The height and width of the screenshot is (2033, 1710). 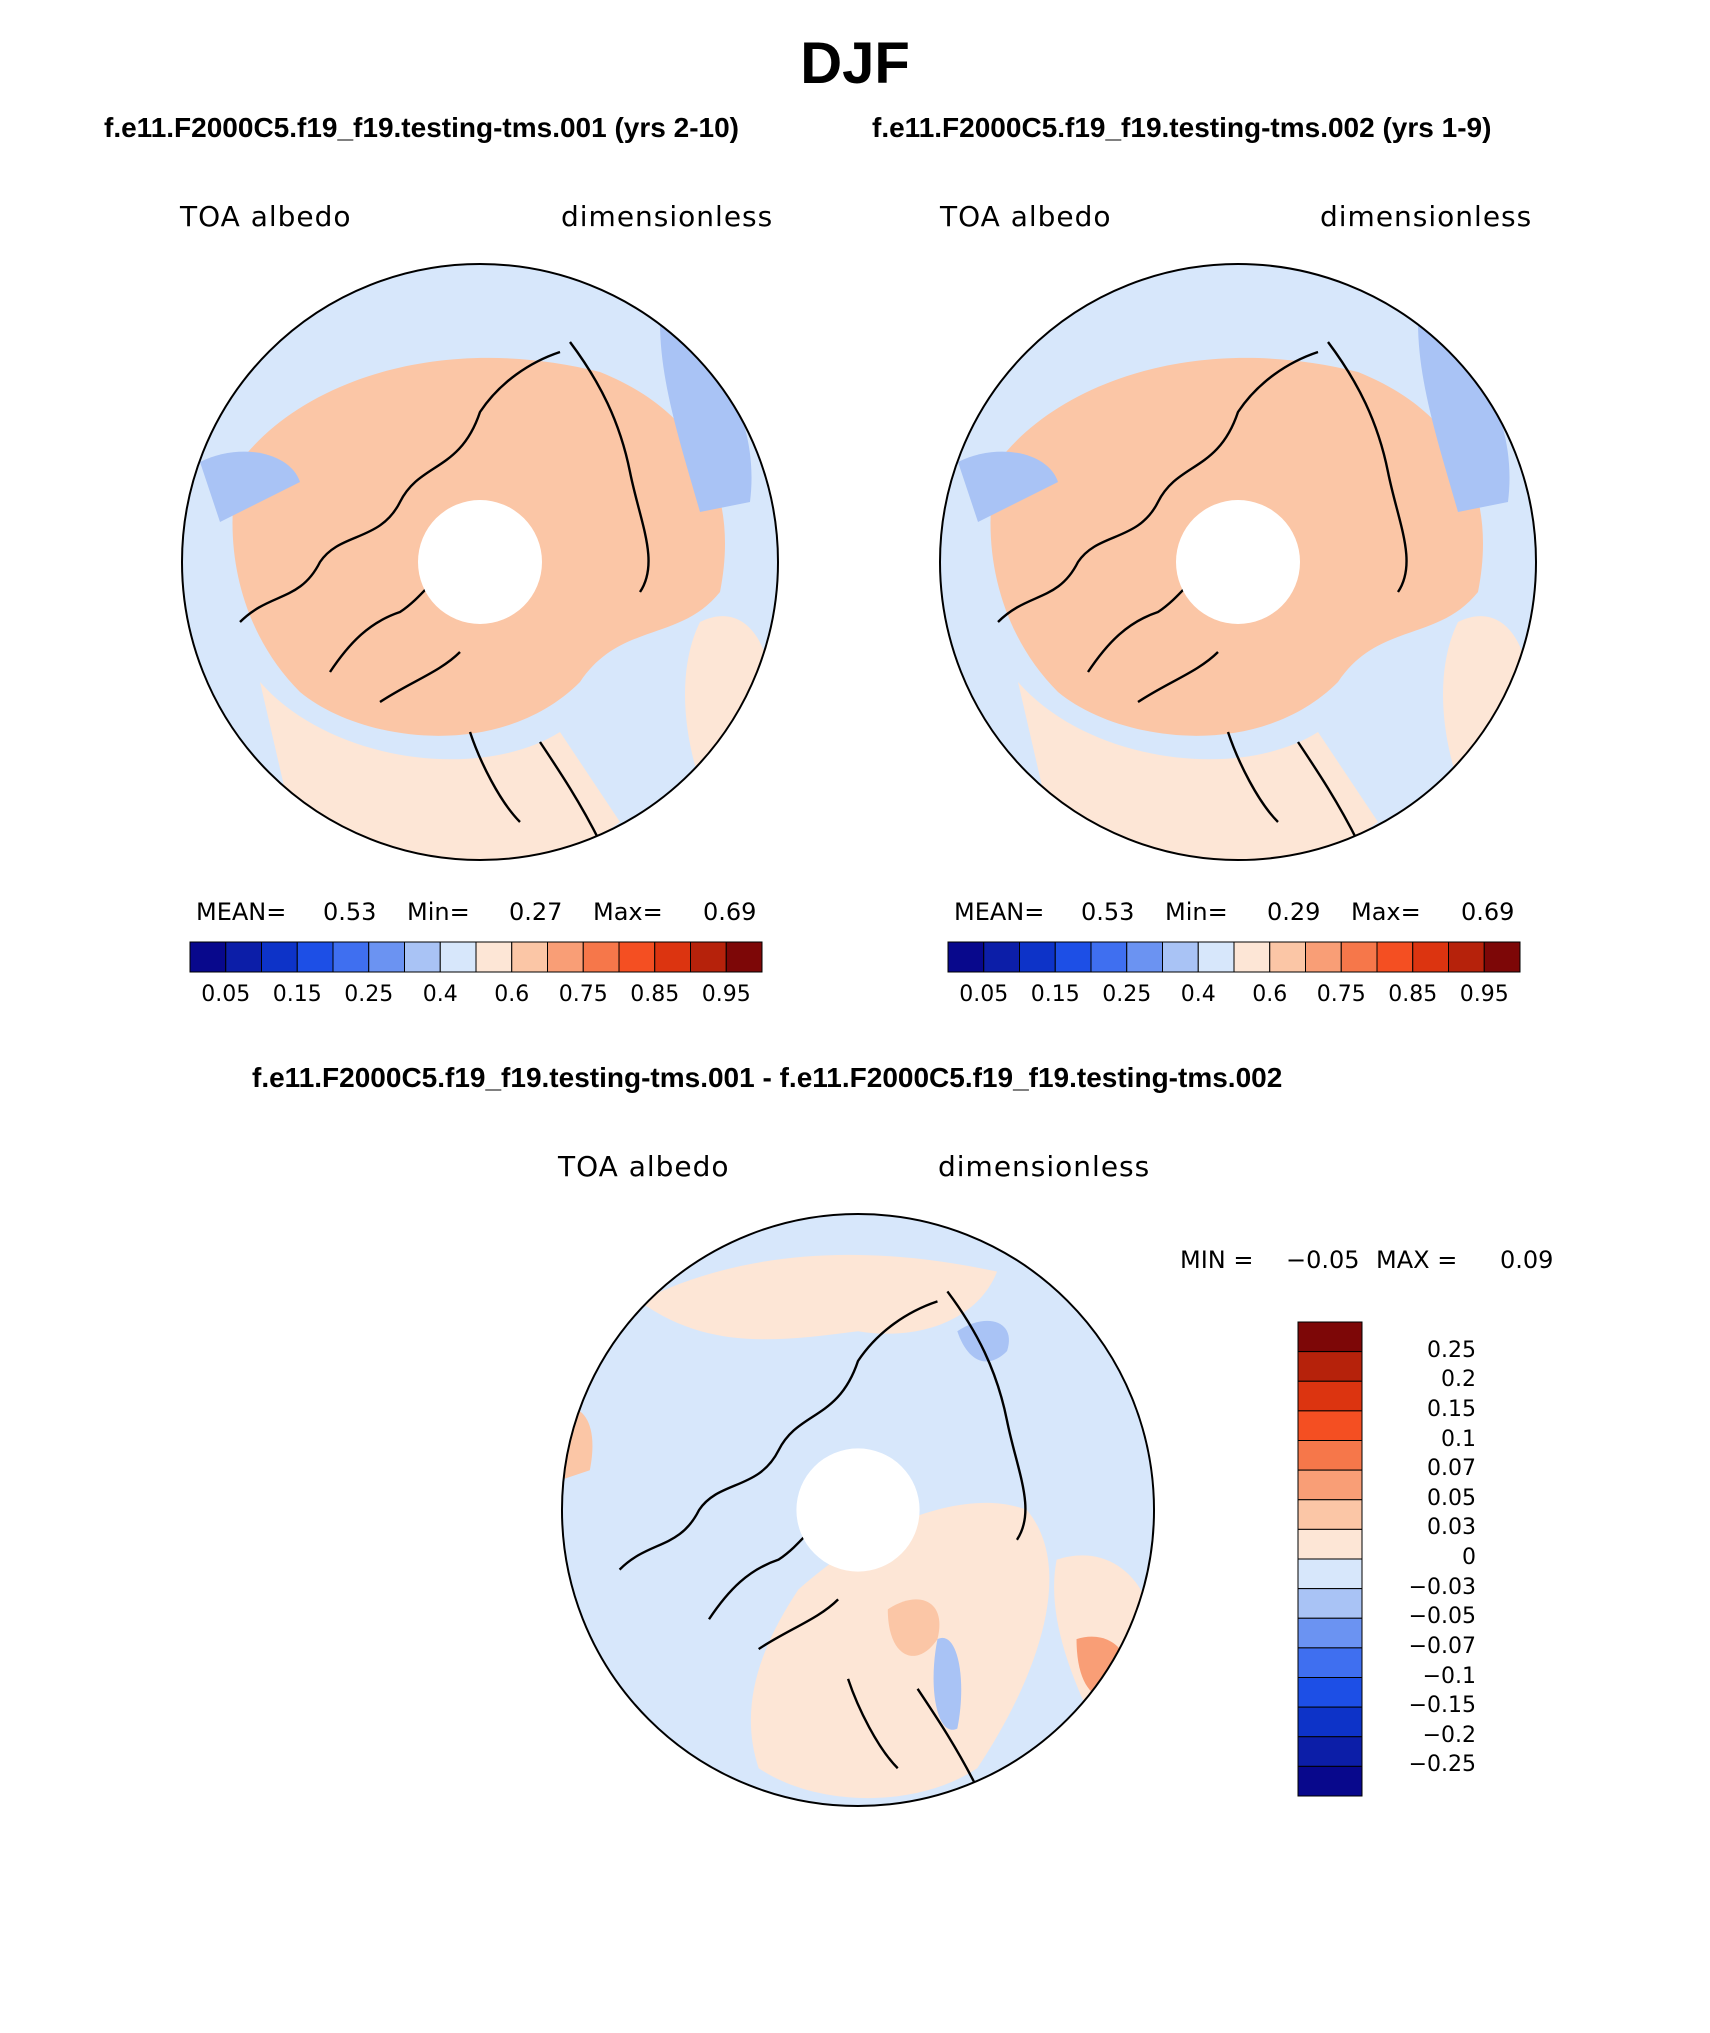 I want to click on panel-1-colorbar-tick-label: 0.15, so click(x=297, y=994).